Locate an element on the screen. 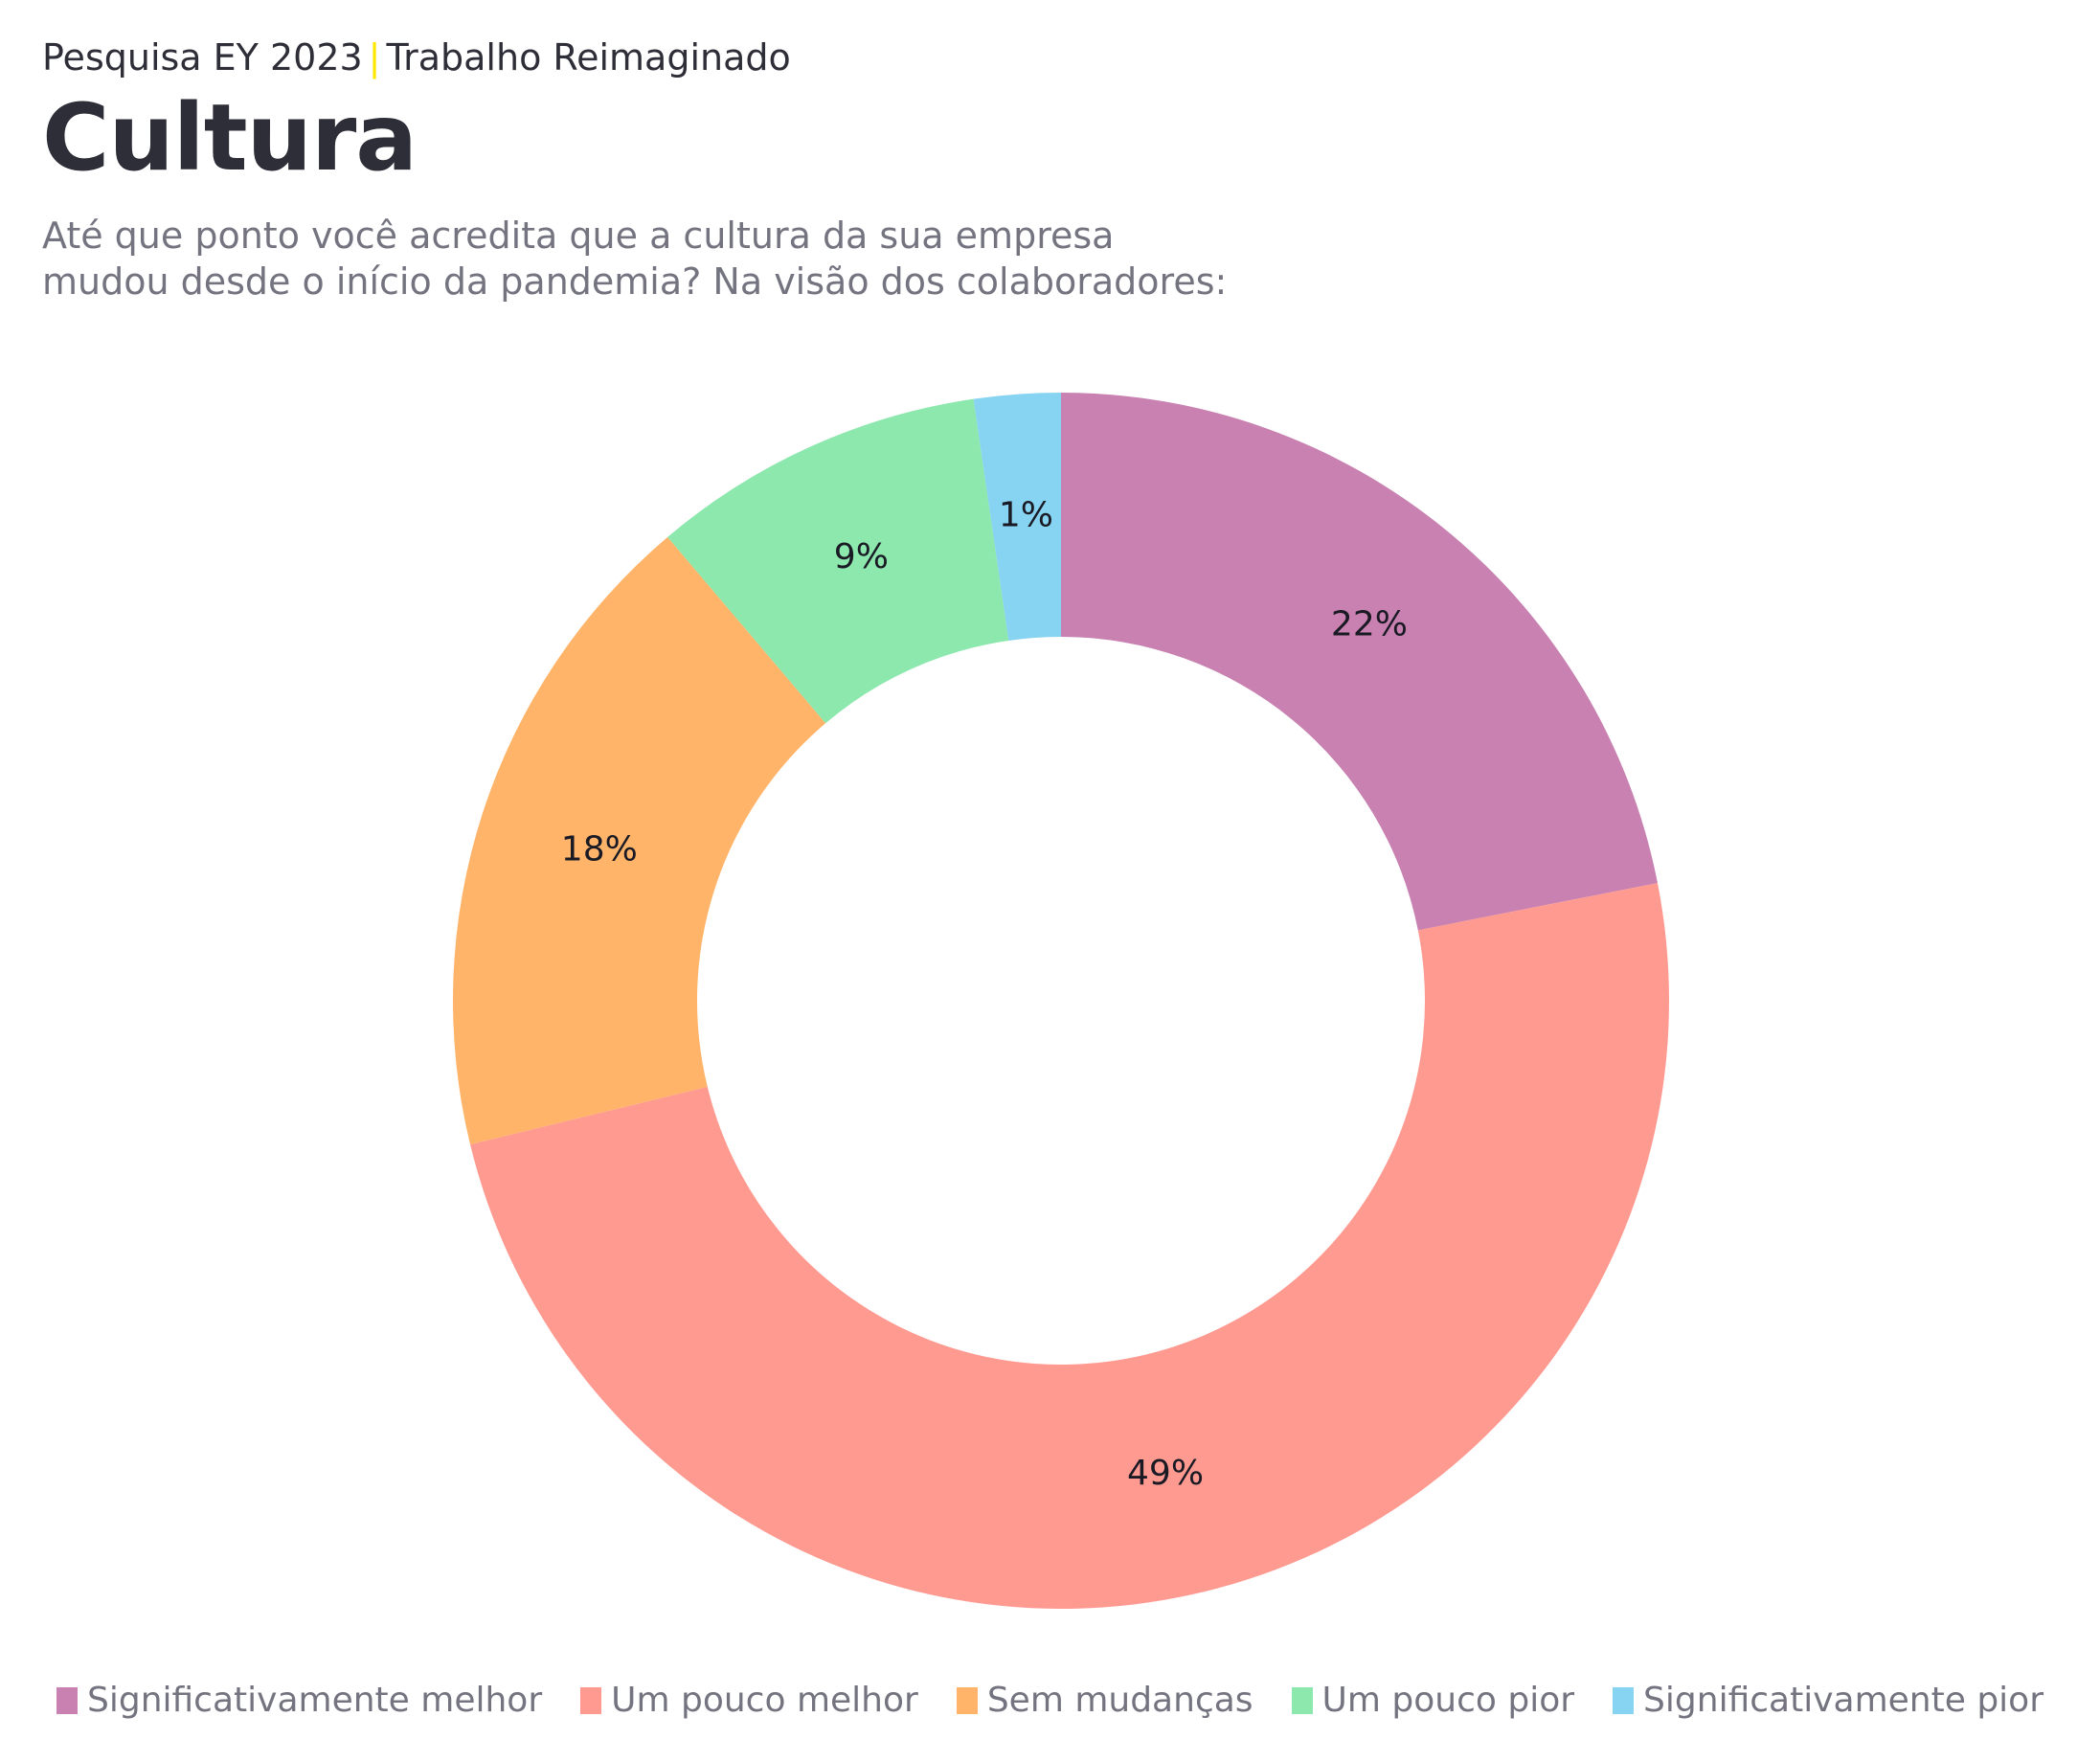  legend-label: Sem mudanças is located at coordinates (1119, 1700).